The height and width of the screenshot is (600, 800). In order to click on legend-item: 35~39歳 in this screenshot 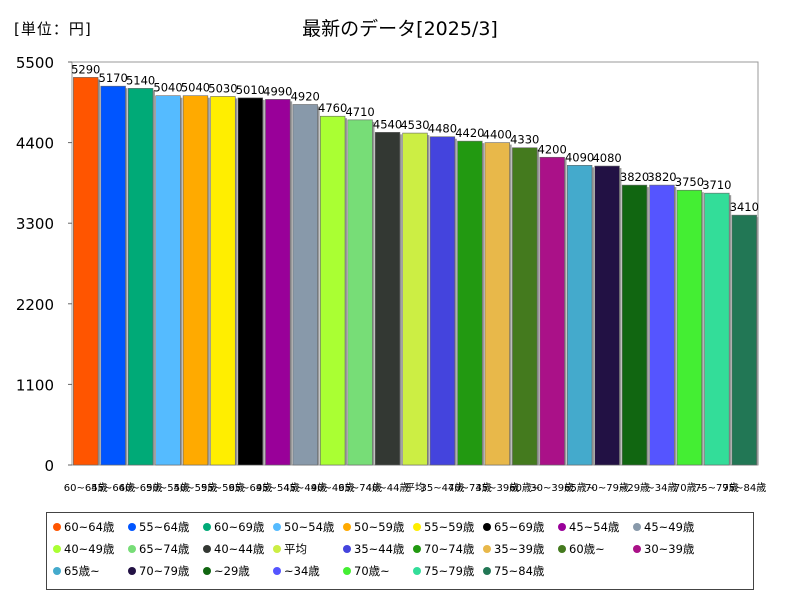, I will do `click(513, 549)`.